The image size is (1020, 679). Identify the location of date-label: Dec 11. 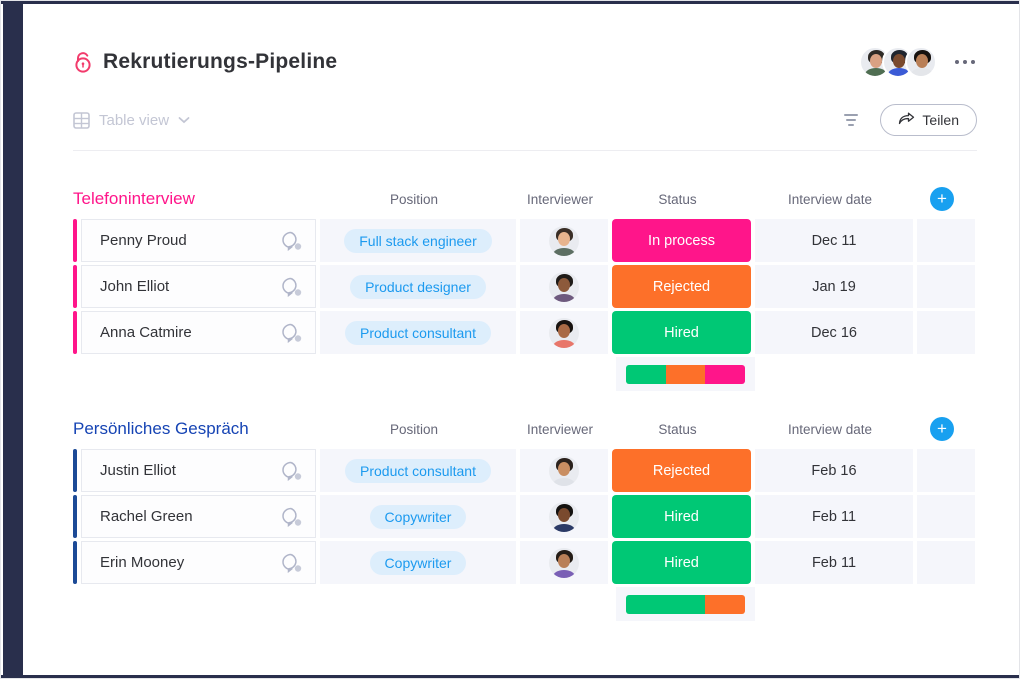
(834, 240).